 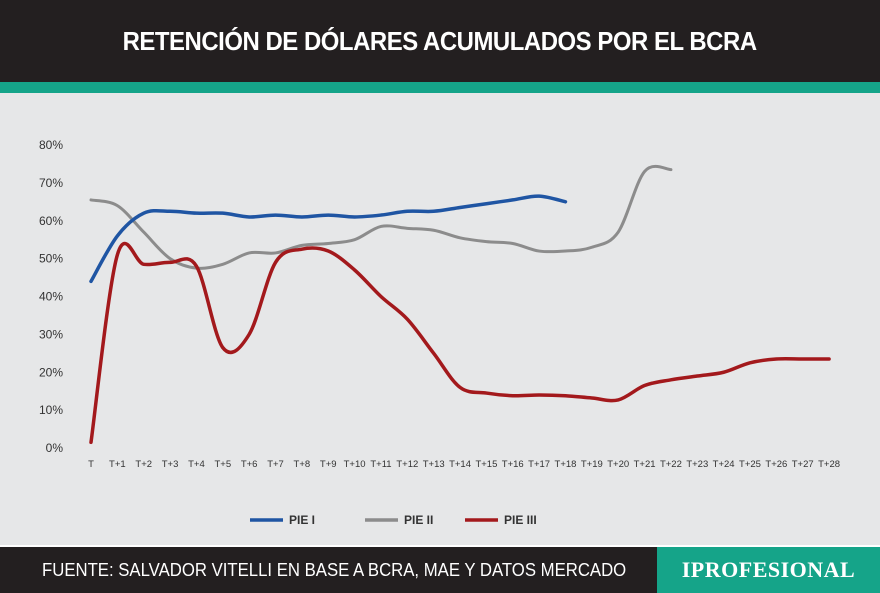 I want to click on brand-name: IPROFESIONAL, so click(x=768, y=569).